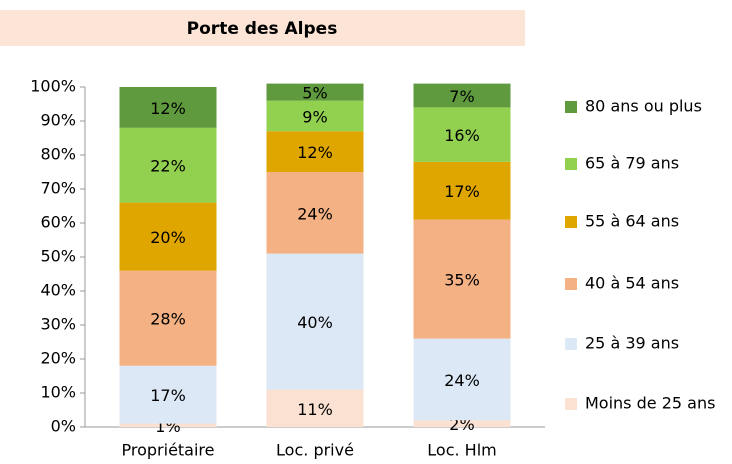  I want to click on value-label: 35%, so click(462, 280).